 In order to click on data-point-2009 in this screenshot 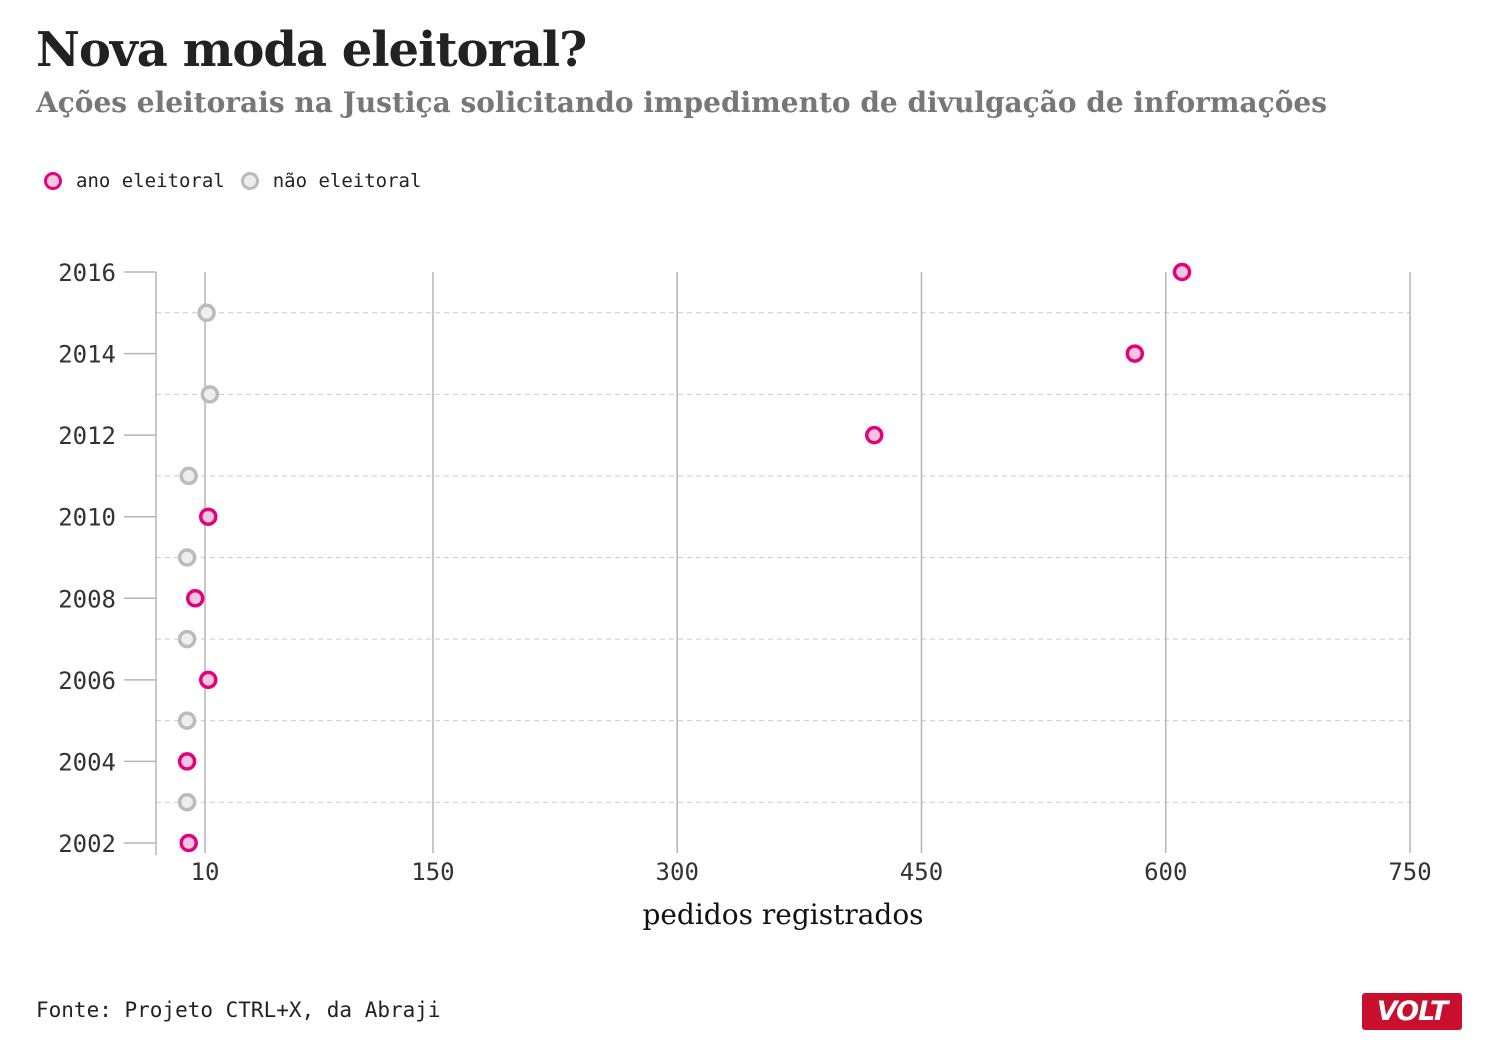, I will do `click(187, 557)`.